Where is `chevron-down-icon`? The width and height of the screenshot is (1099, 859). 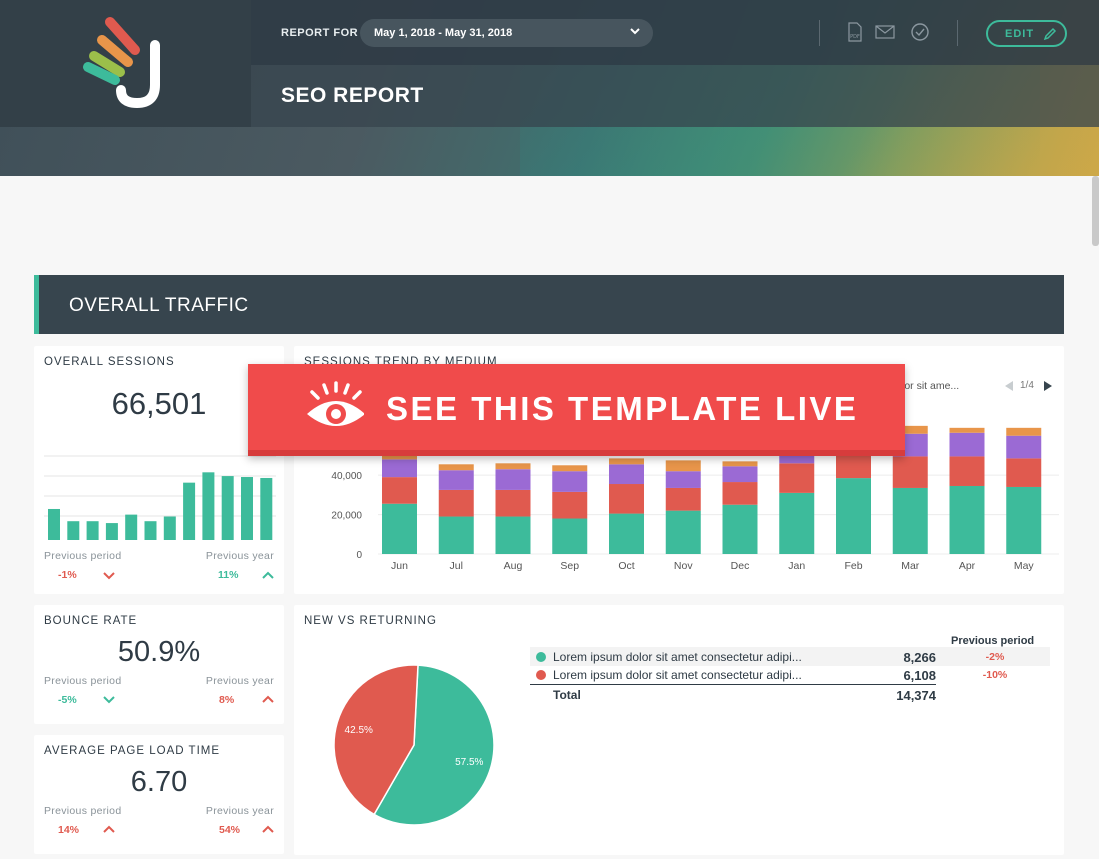
chevron-down-icon is located at coordinates (635, 31).